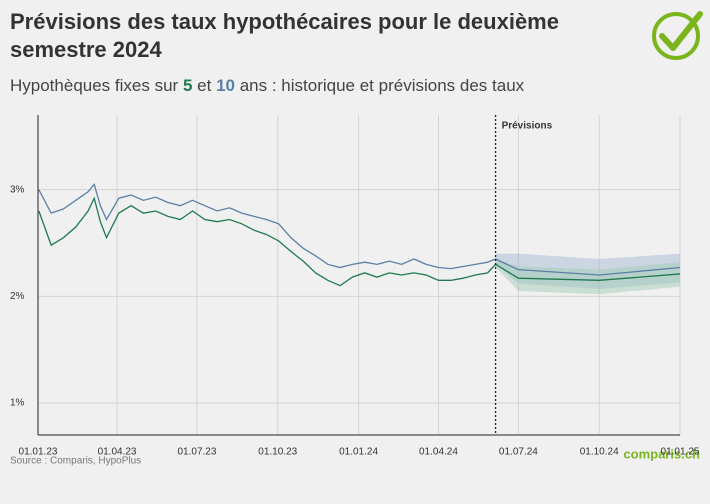  I want to click on forecast-label: Prévisions, so click(527, 126).